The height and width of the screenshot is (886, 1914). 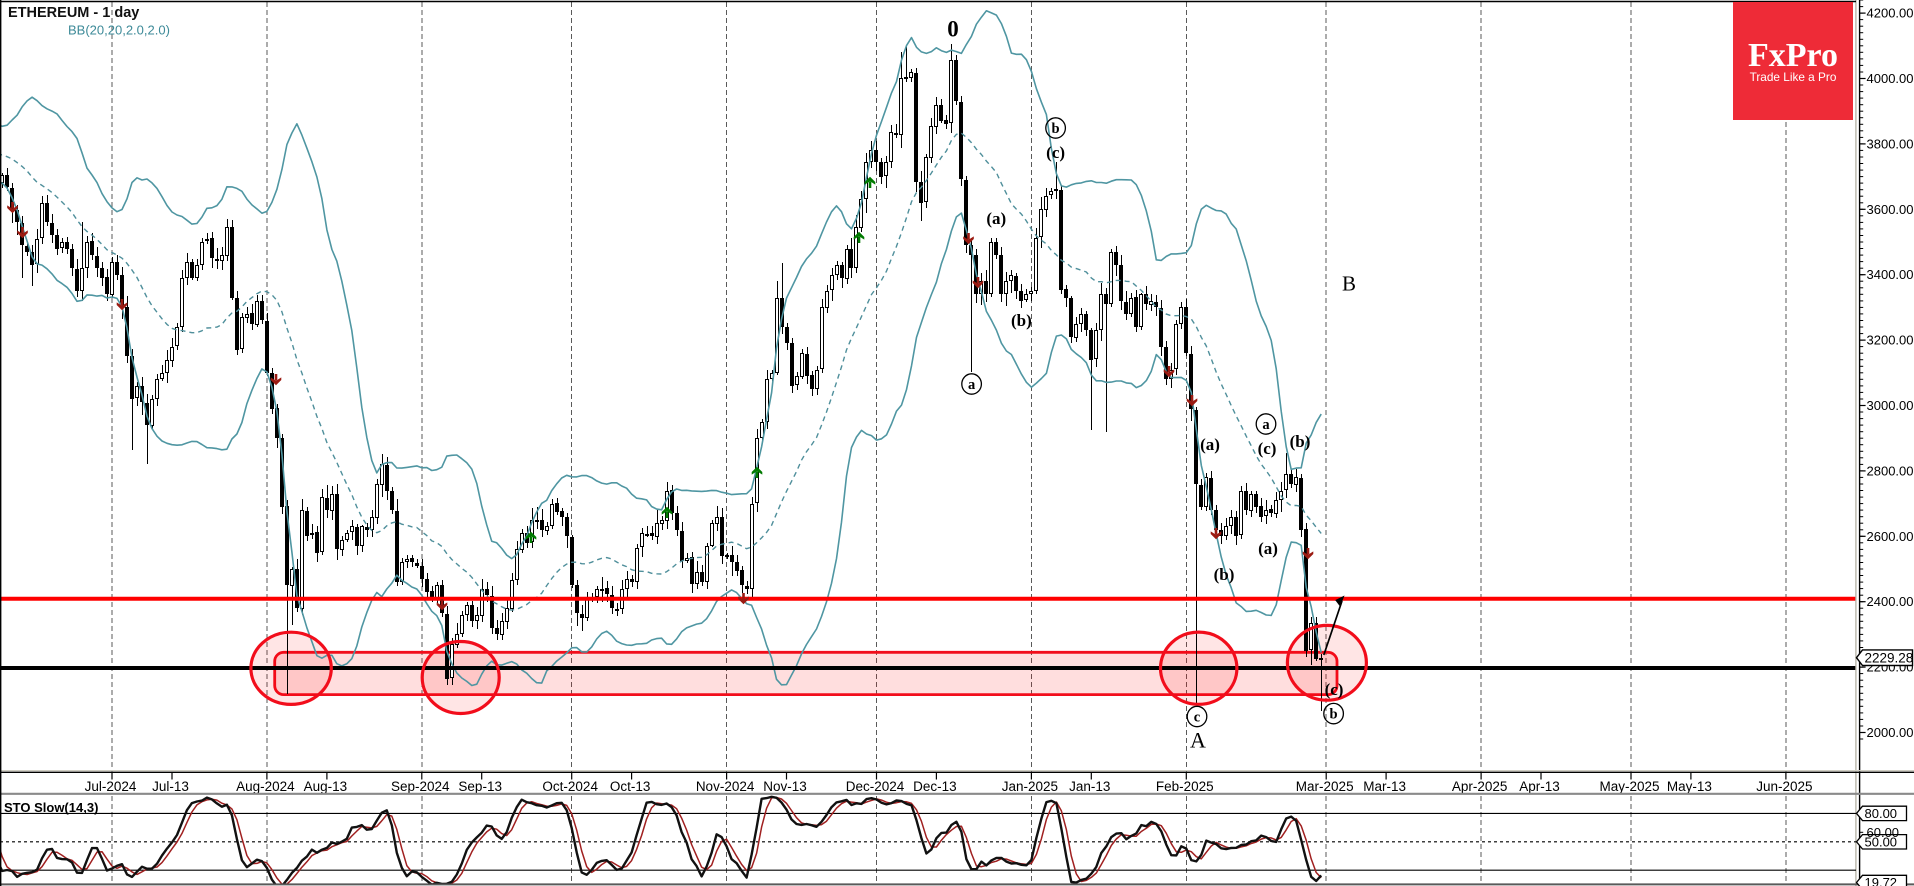 I want to click on svg-text: May-13, so click(x=1689, y=786).